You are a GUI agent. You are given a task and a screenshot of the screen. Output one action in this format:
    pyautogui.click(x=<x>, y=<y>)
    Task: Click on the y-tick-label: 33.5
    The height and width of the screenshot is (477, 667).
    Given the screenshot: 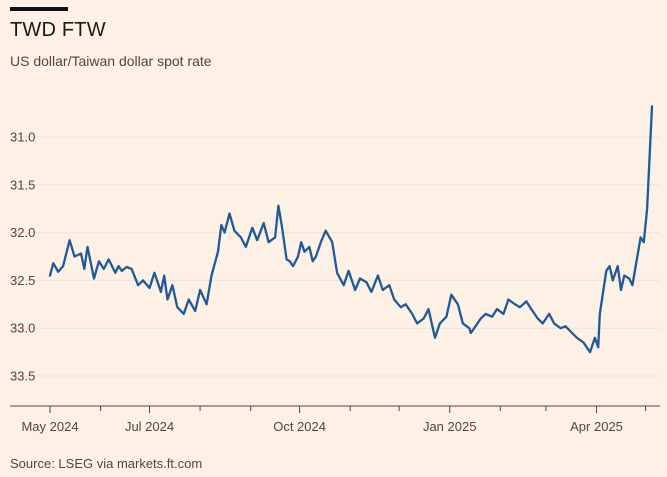 What is the action you would take?
    pyautogui.click(x=22, y=376)
    